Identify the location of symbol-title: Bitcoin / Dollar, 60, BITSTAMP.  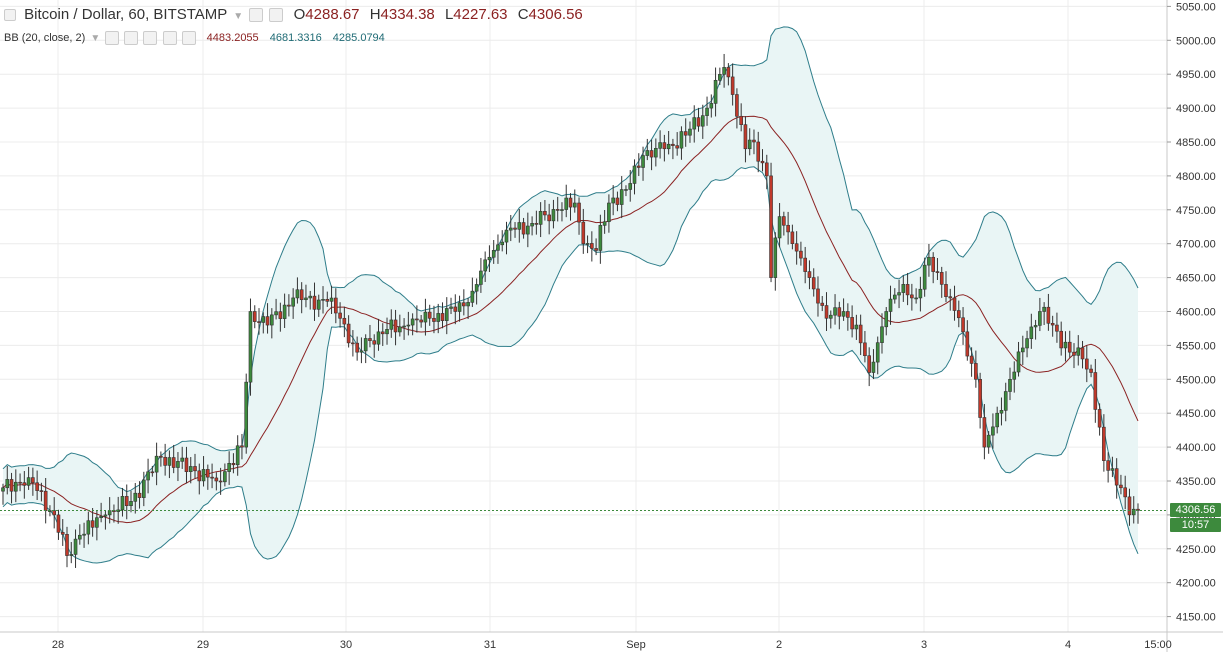
(126, 14).